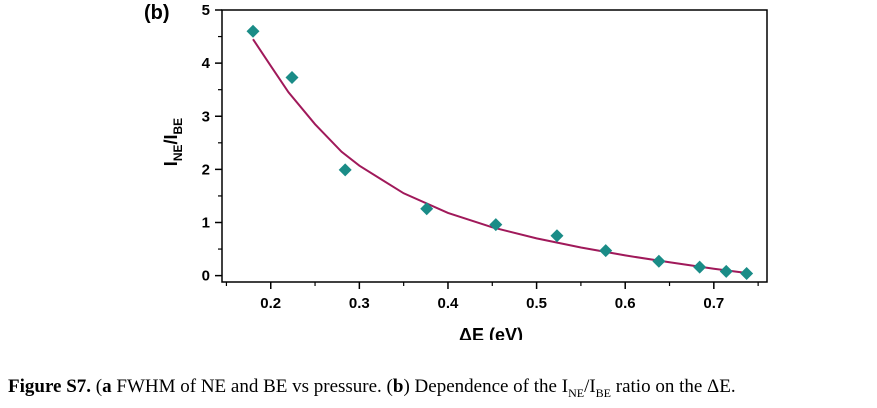 The width and height of the screenshot is (877, 408). I want to click on x-tick-label-3: 0.5, so click(536, 303).